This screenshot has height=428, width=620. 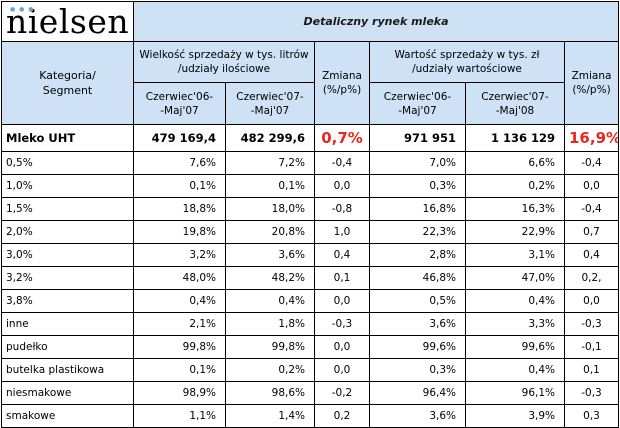 What do you see at coordinates (515, 347) in the screenshot?
I see `value-share-2: 99,6%` at bounding box center [515, 347].